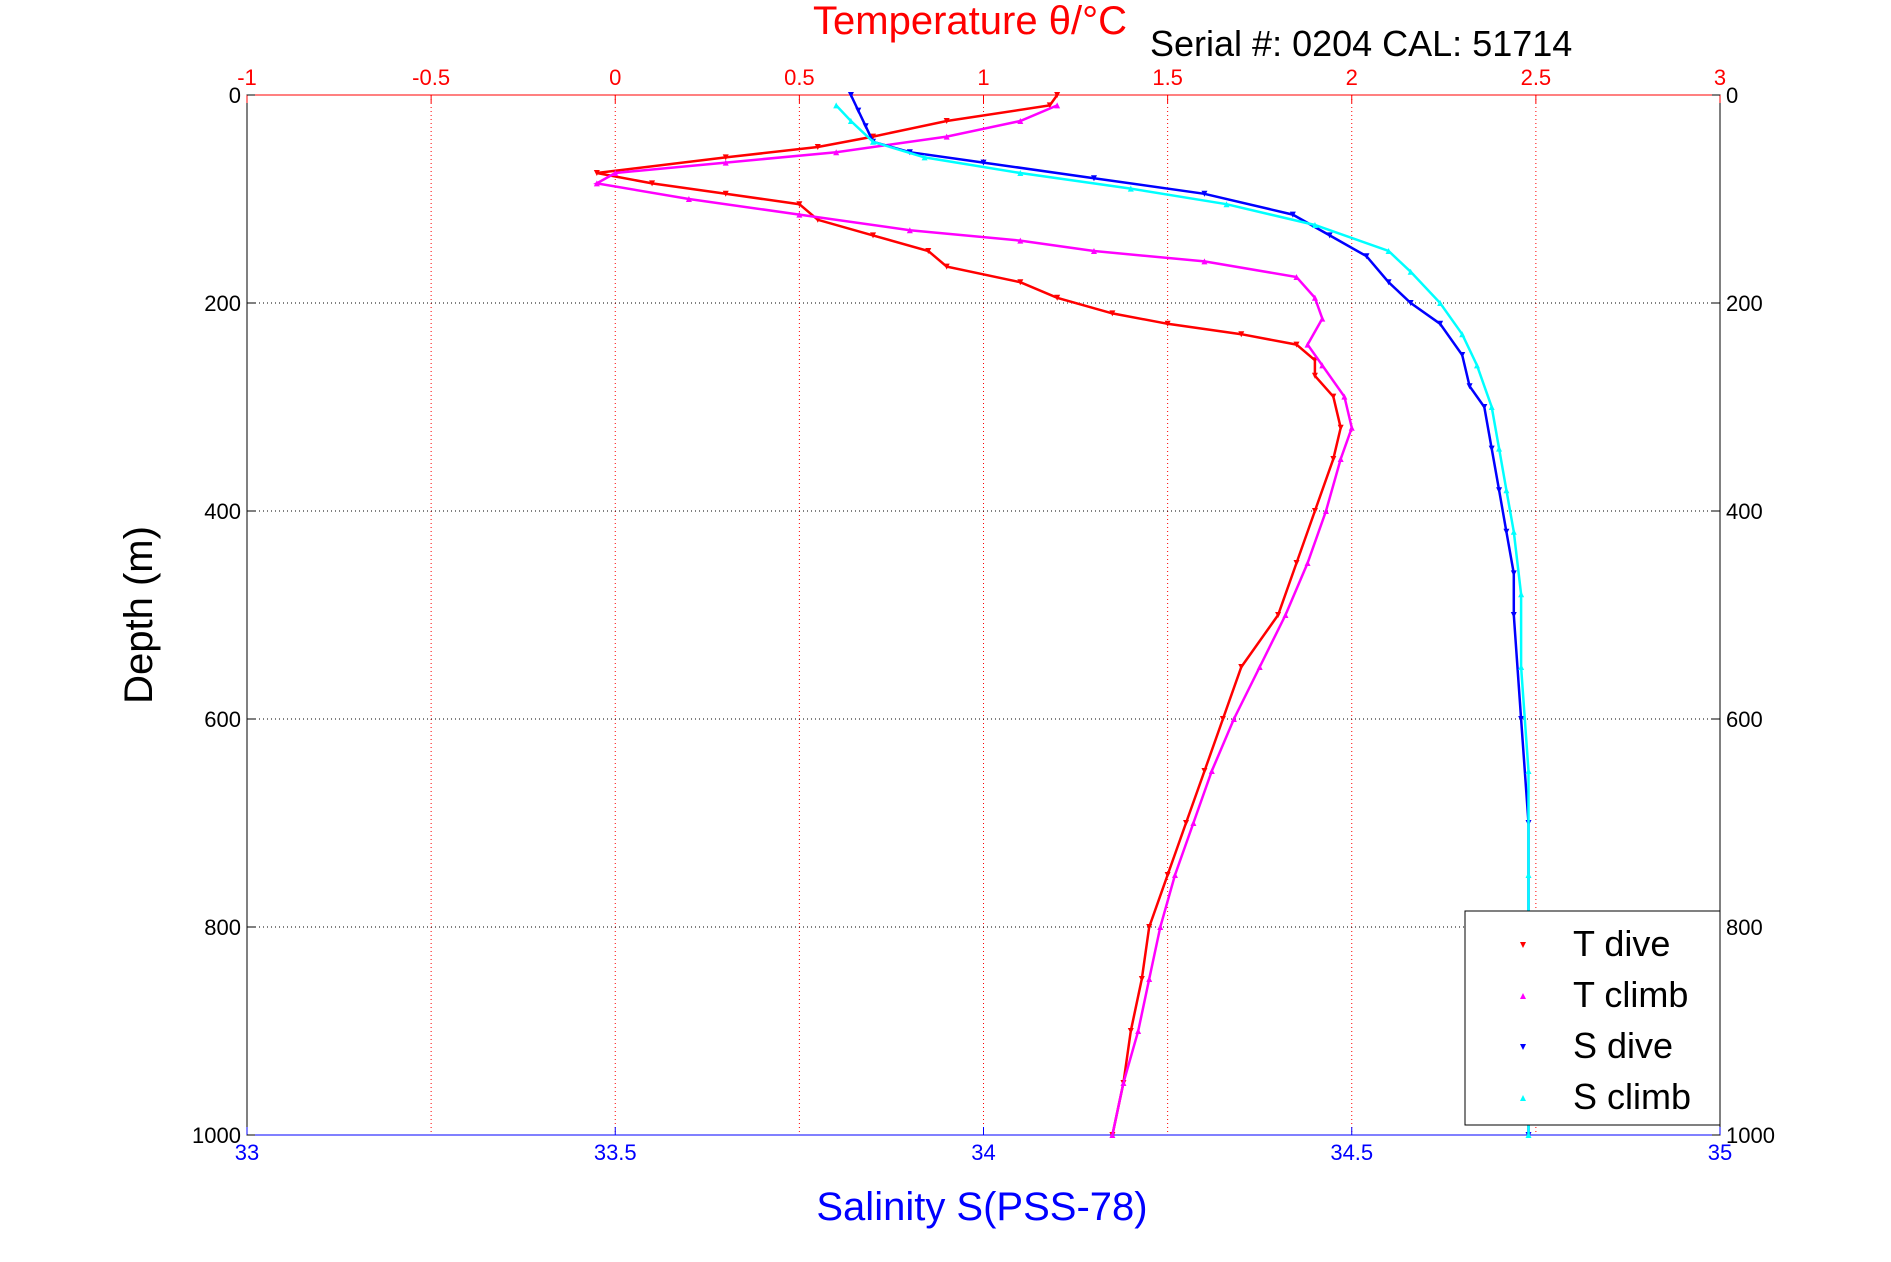  I want to click on temperature-tick-label: 0.5, so click(799, 77).